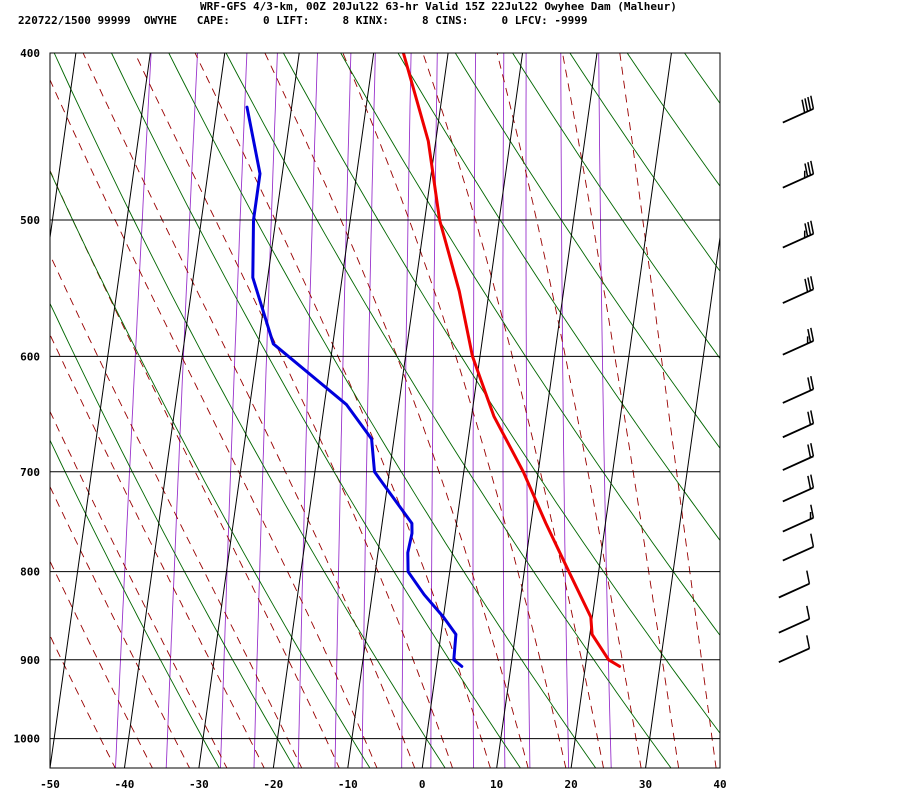  I want to click on pressure-tick-label: 600, so click(30, 356).